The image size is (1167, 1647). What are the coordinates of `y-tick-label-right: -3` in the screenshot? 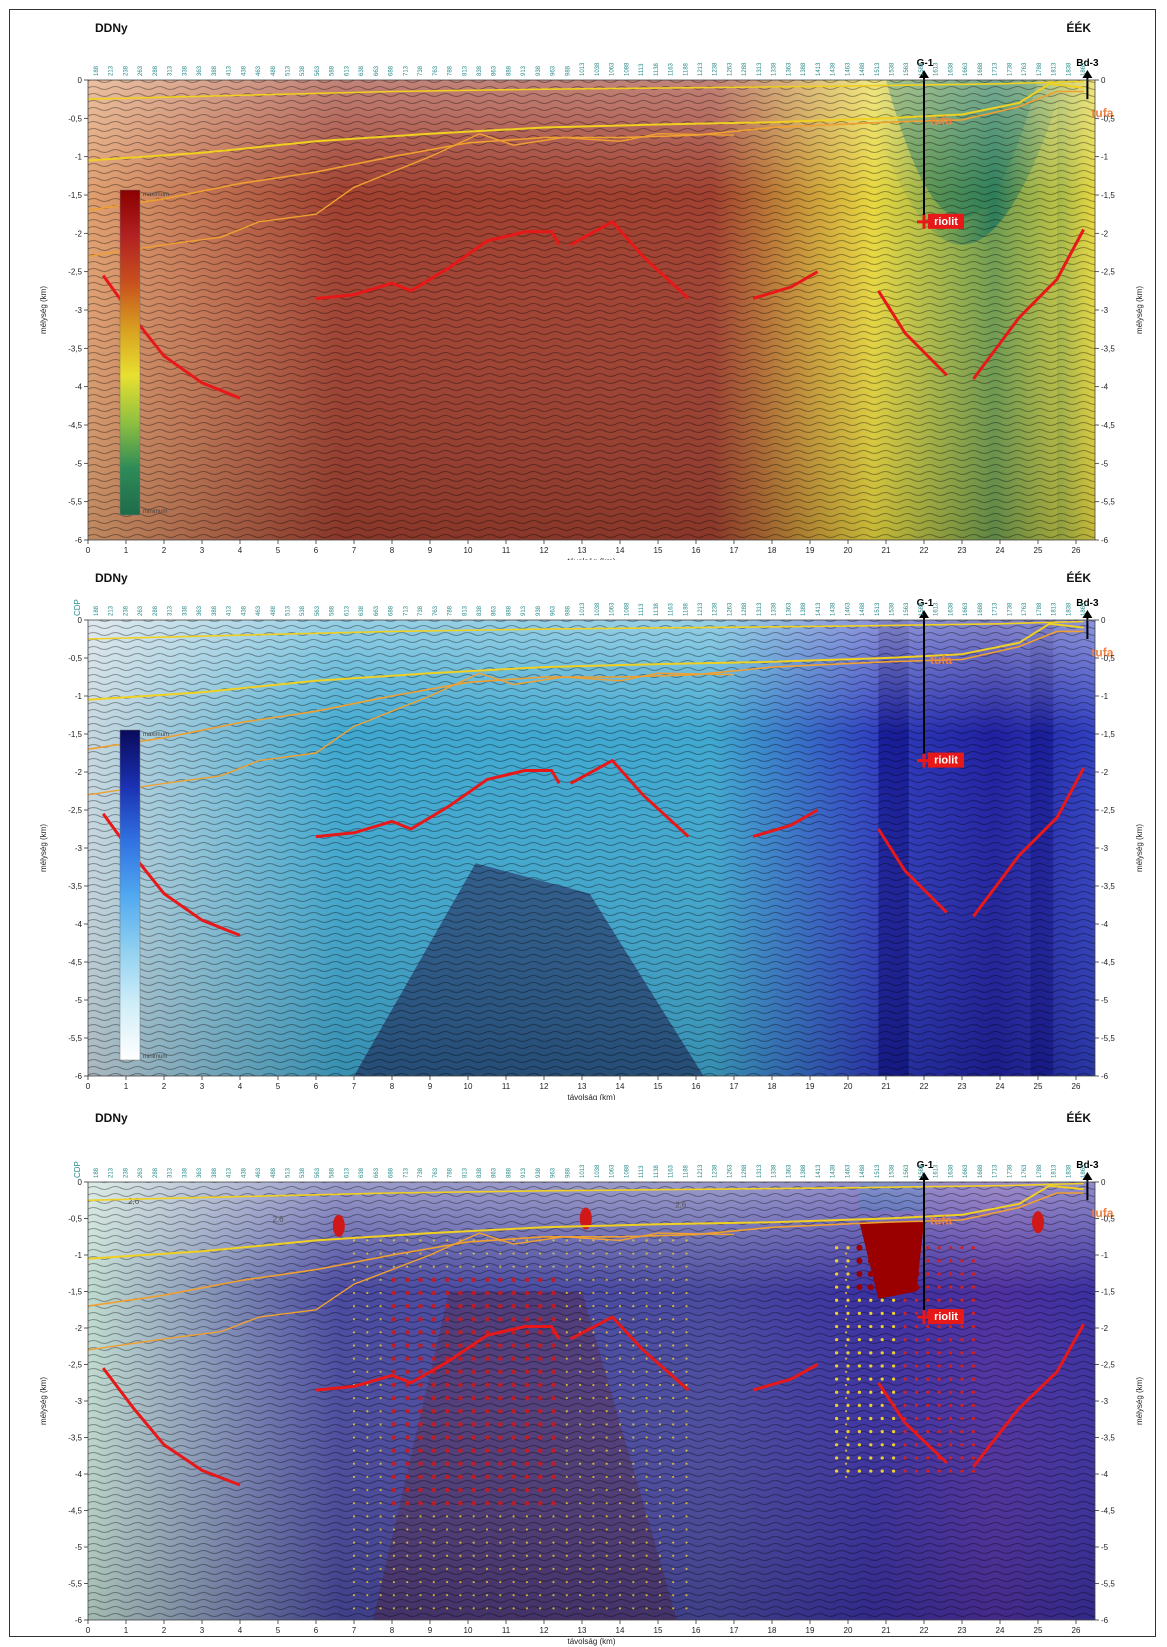 It's located at (1105, 1401).